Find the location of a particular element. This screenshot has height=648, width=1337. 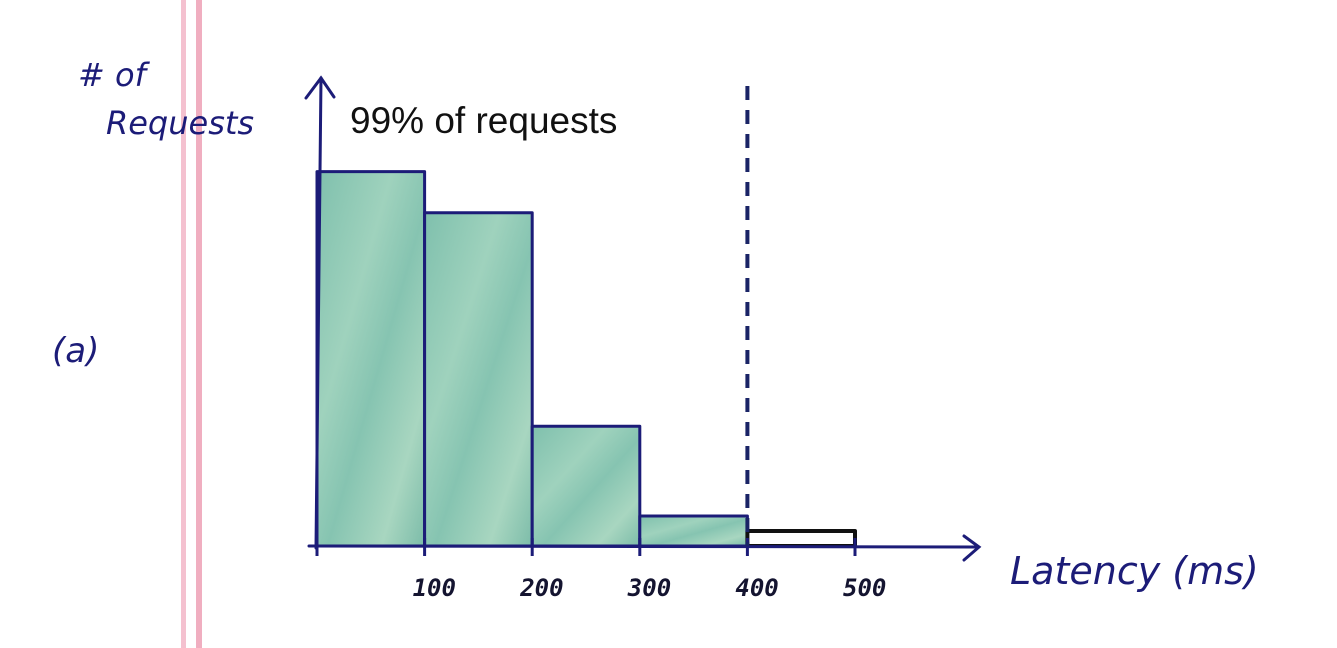

panel-label: (a) is located at coordinates (75, 351).